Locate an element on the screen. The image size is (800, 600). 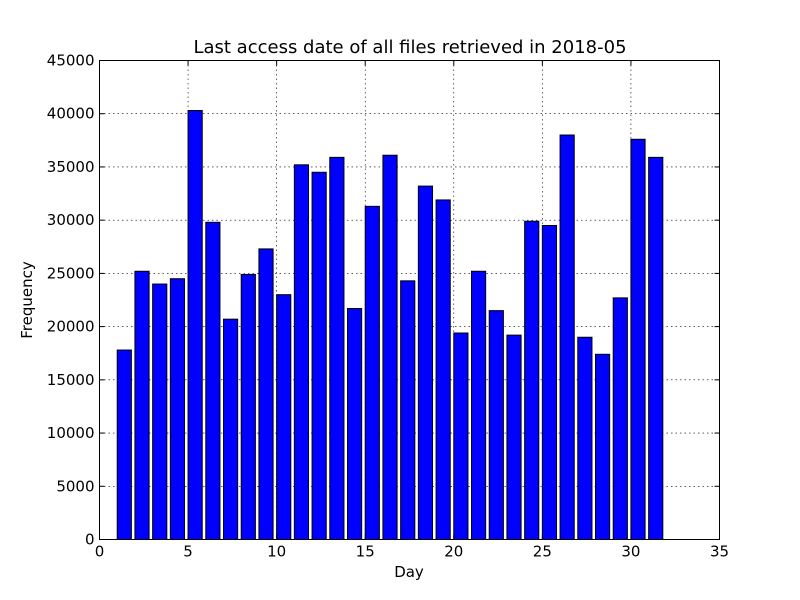
y-tick-label: 25000 is located at coordinates (71, 273).